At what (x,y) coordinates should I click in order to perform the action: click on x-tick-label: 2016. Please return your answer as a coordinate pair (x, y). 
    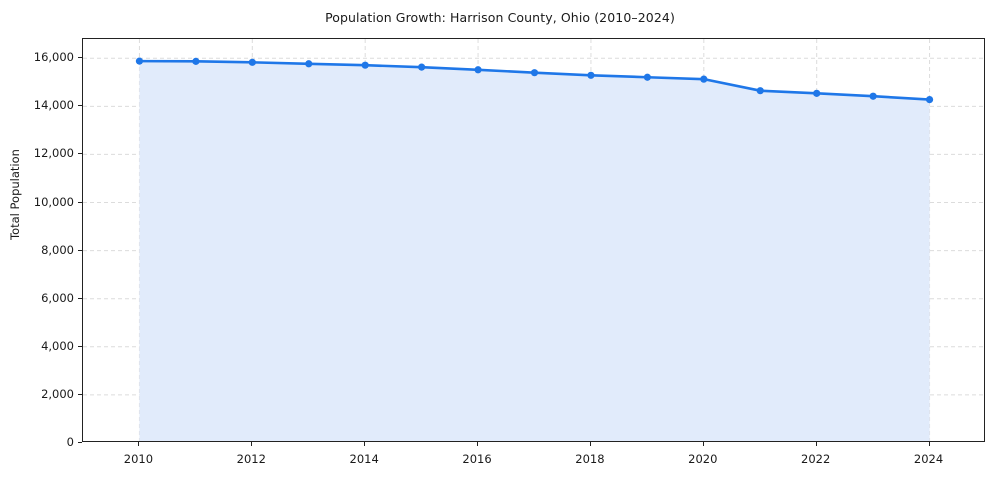
    Looking at the image, I should click on (477, 459).